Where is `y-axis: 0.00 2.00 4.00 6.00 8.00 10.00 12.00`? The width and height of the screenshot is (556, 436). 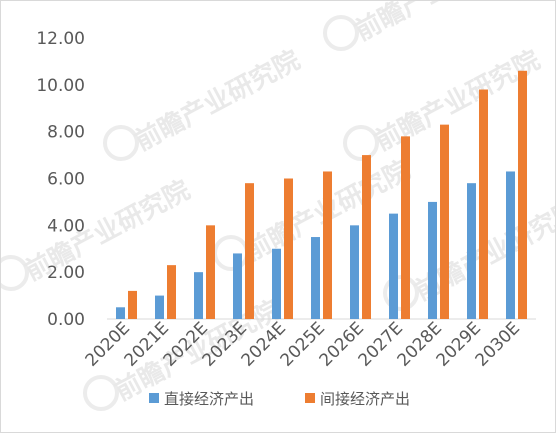
y-axis: 0.00 2.00 4.00 6.00 8.00 10.00 12.00 is located at coordinates (60, 179).